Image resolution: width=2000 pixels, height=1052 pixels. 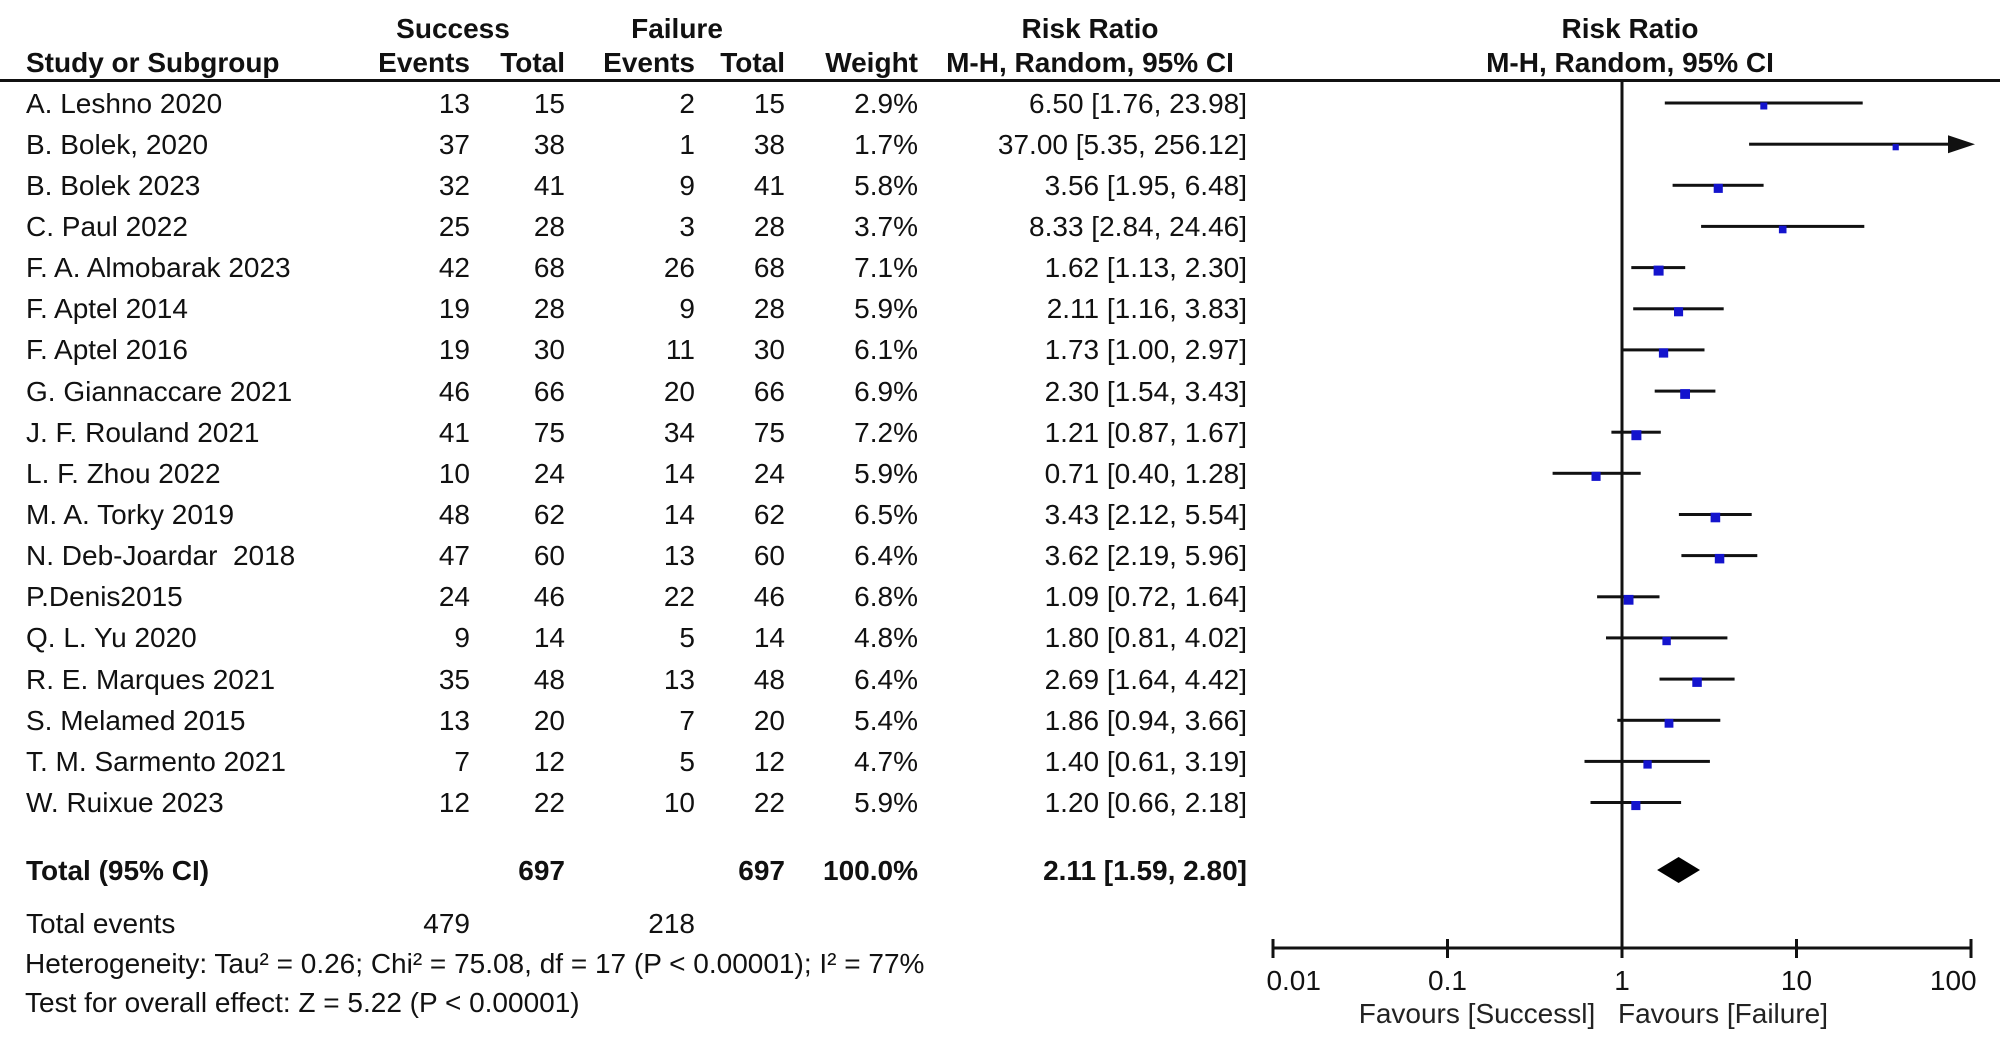 What do you see at coordinates (424, 62) in the screenshot?
I see `col-header-success-events: Events` at bounding box center [424, 62].